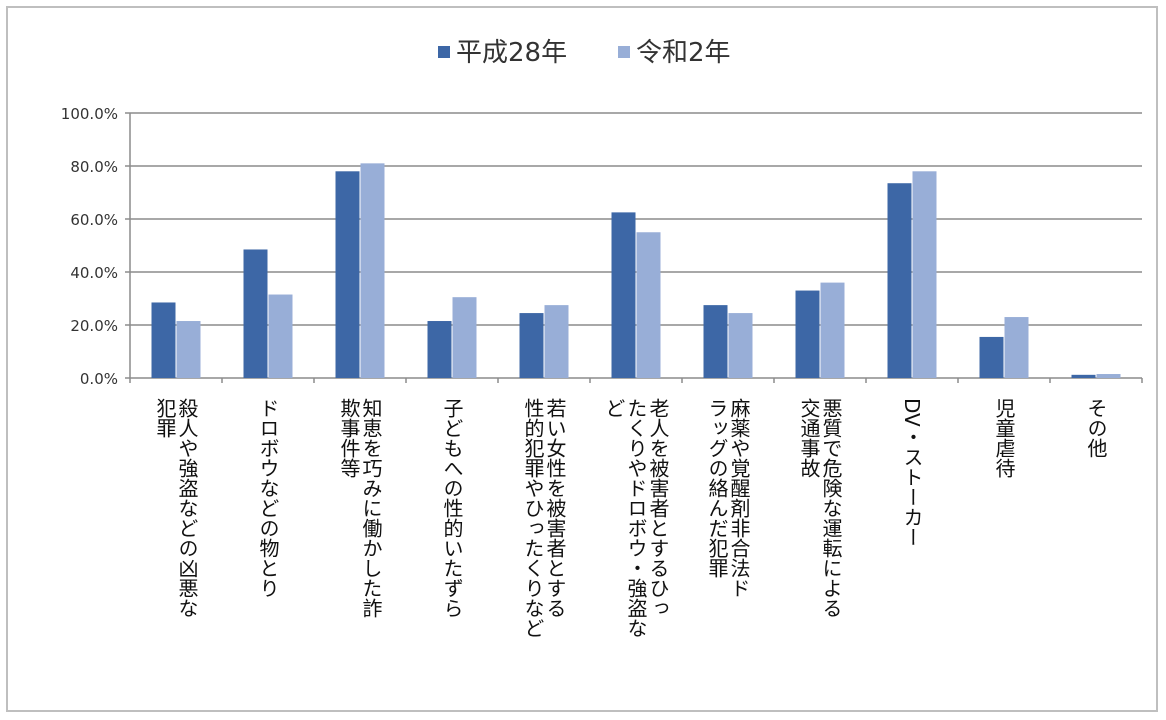 Image resolution: width=1166 pixels, height=720 pixels. I want to click on bar-s1-c10, so click(1109, 376).